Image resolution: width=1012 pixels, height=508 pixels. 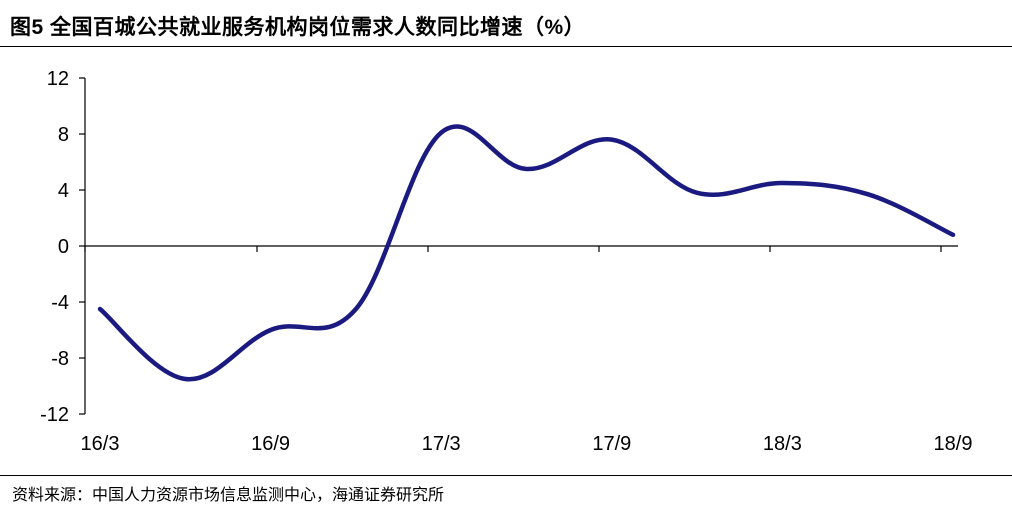 I want to click on x-tick-label: 17/3, so click(x=441, y=444).